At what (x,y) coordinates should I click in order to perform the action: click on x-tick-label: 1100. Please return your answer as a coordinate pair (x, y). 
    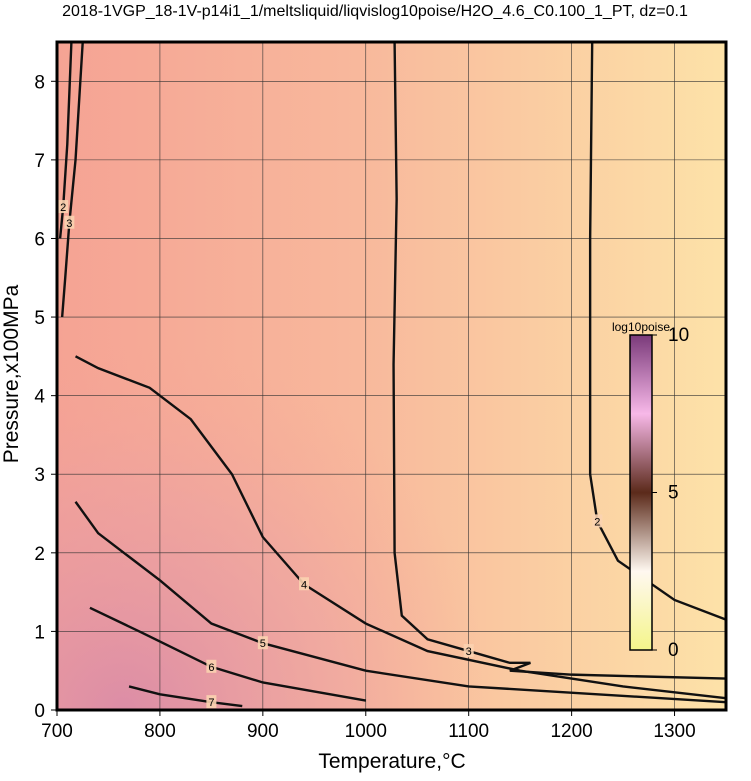
    Looking at the image, I should click on (468, 731).